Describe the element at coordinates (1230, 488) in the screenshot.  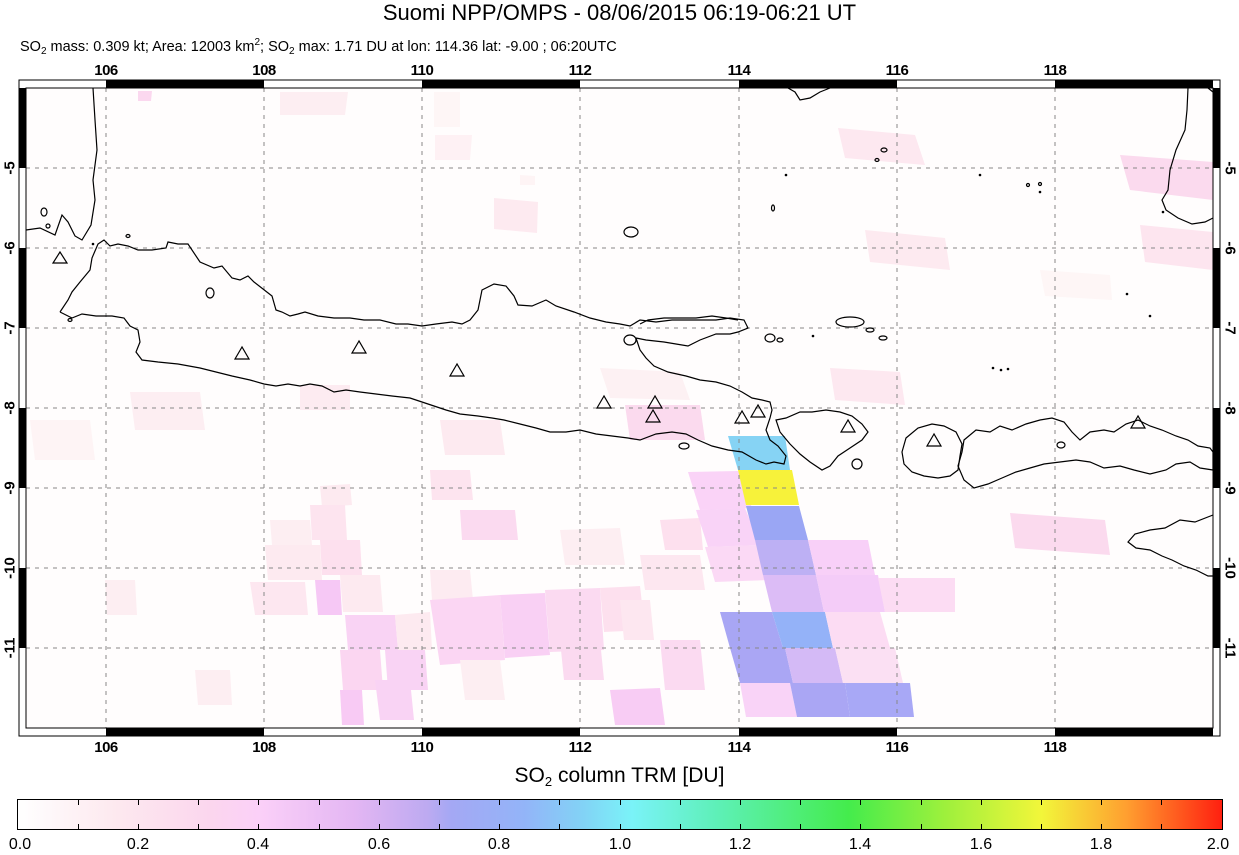
I see `lat-label-right: -9` at that location.